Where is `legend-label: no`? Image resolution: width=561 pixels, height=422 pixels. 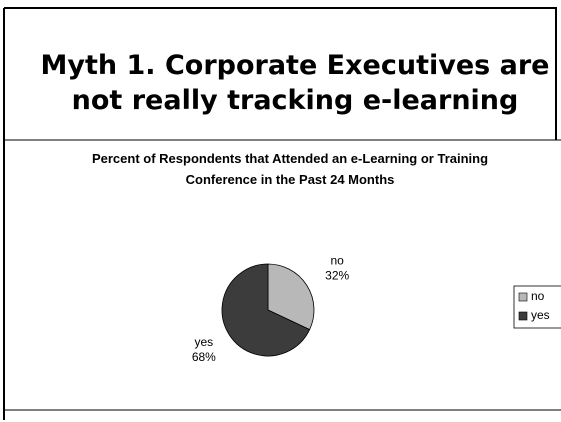
legend-label: no is located at coordinates (538, 296).